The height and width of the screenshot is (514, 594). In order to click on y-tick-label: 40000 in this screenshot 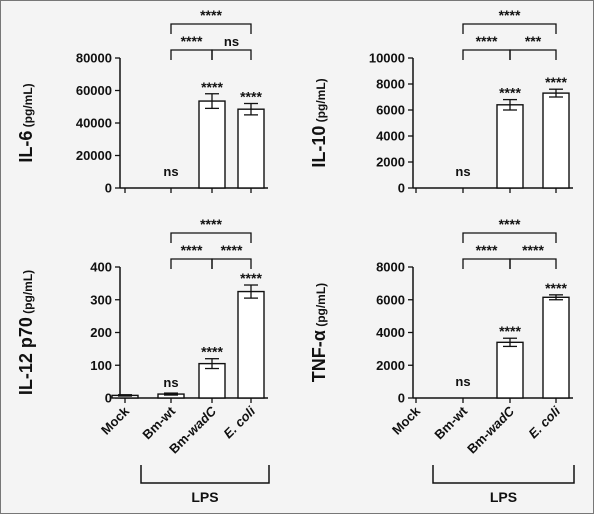, I will do `click(94, 123)`.